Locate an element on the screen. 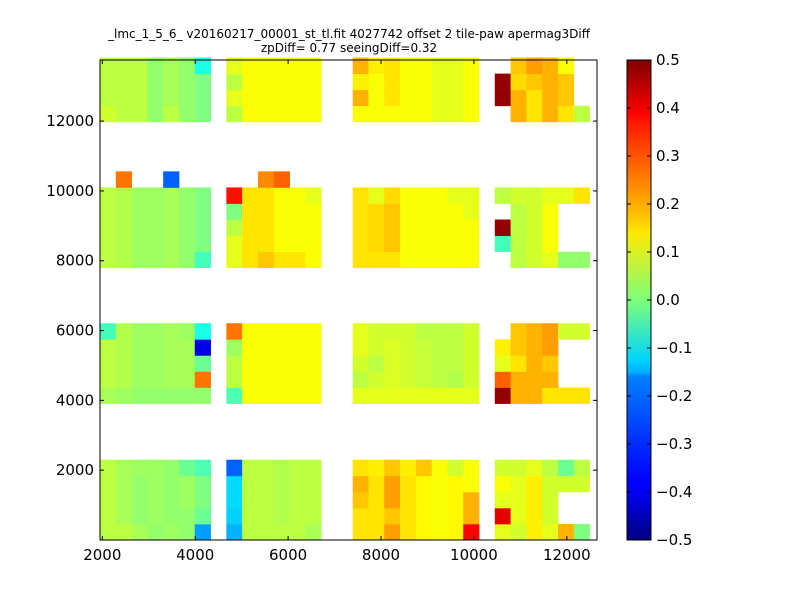  x-tick-label: 12000 is located at coordinates (567, 555).